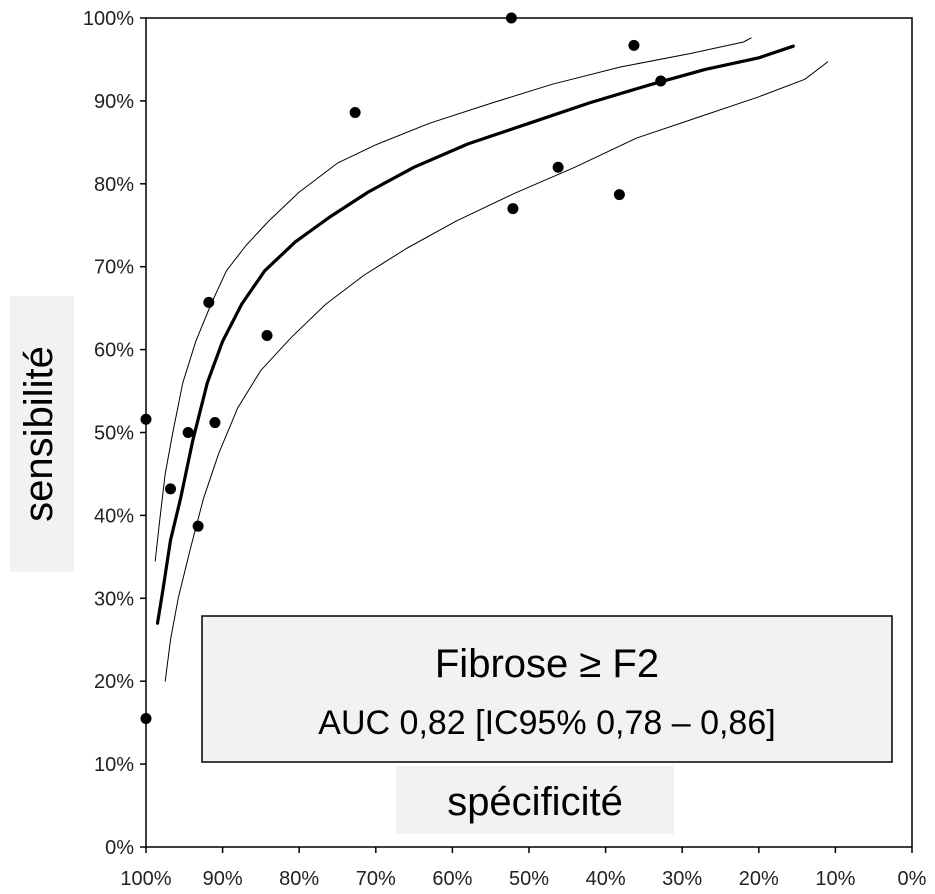 The height and width of the screenshot is (894, 935). I want to click on x-tick-label: 20%, so click(759, 879).